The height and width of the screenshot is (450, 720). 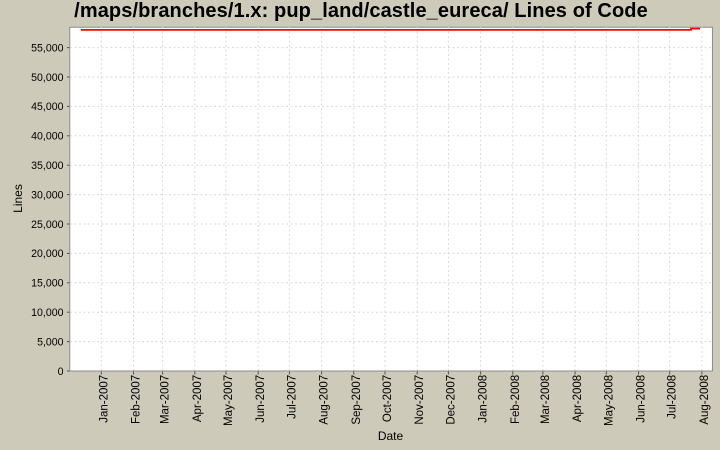 What do you see at coordinates (705, 400) in the screenshot?
I see `svg-text: Aug-2008` at bounding box center [705, 400].